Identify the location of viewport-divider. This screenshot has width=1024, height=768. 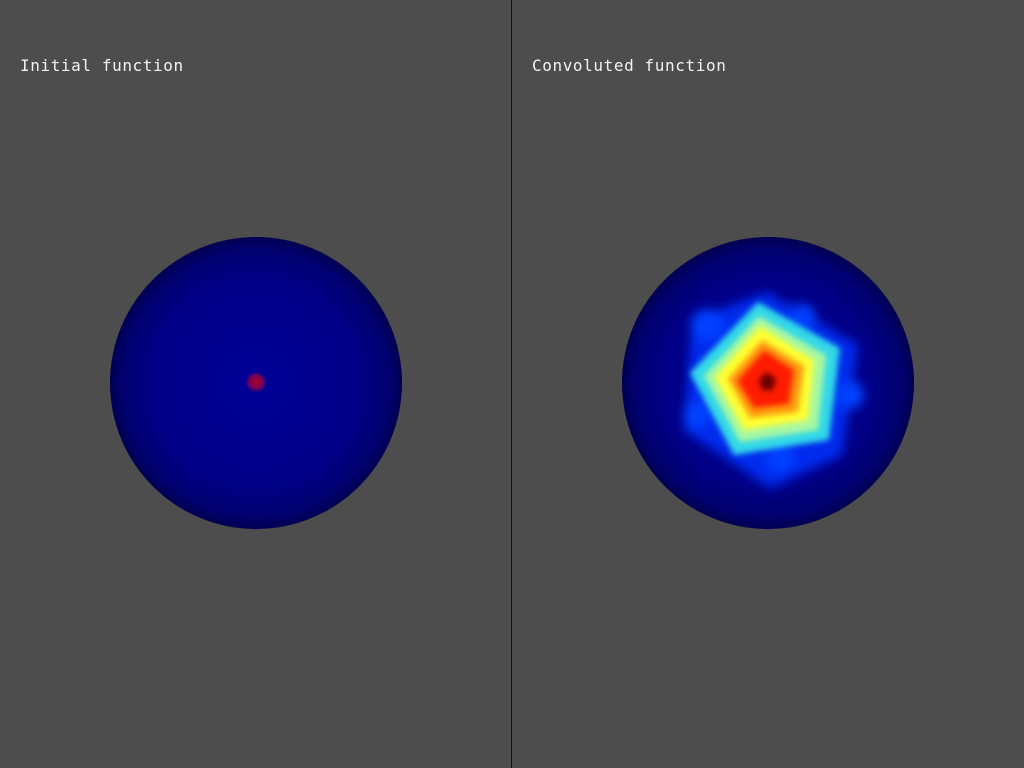
(511, 384).